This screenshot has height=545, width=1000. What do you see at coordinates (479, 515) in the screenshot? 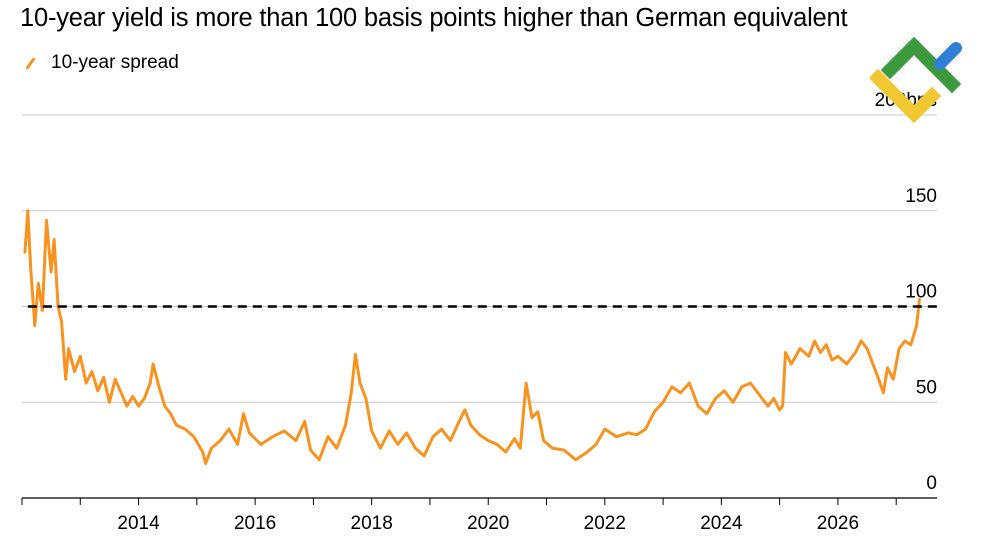
I see `x-axis: 2014 2016 2018 2020 2022 2024 2026` at bounding box center [479, 515].